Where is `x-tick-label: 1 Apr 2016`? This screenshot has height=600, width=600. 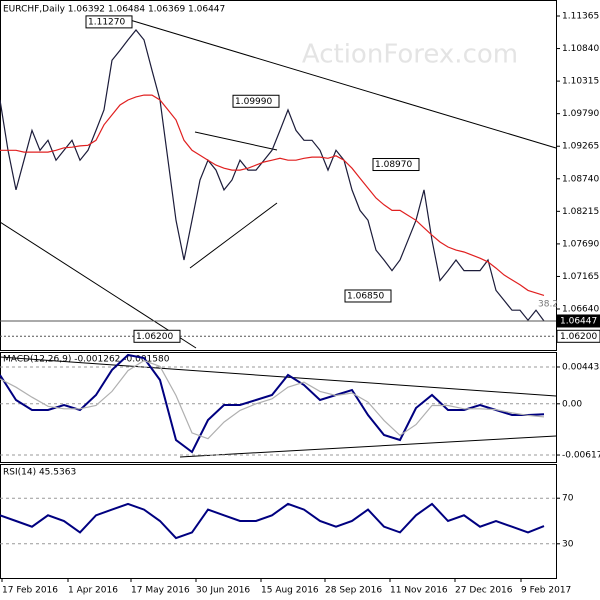
x-tick-label: 1 Apr 2016 is located at coordinates (93, 591).